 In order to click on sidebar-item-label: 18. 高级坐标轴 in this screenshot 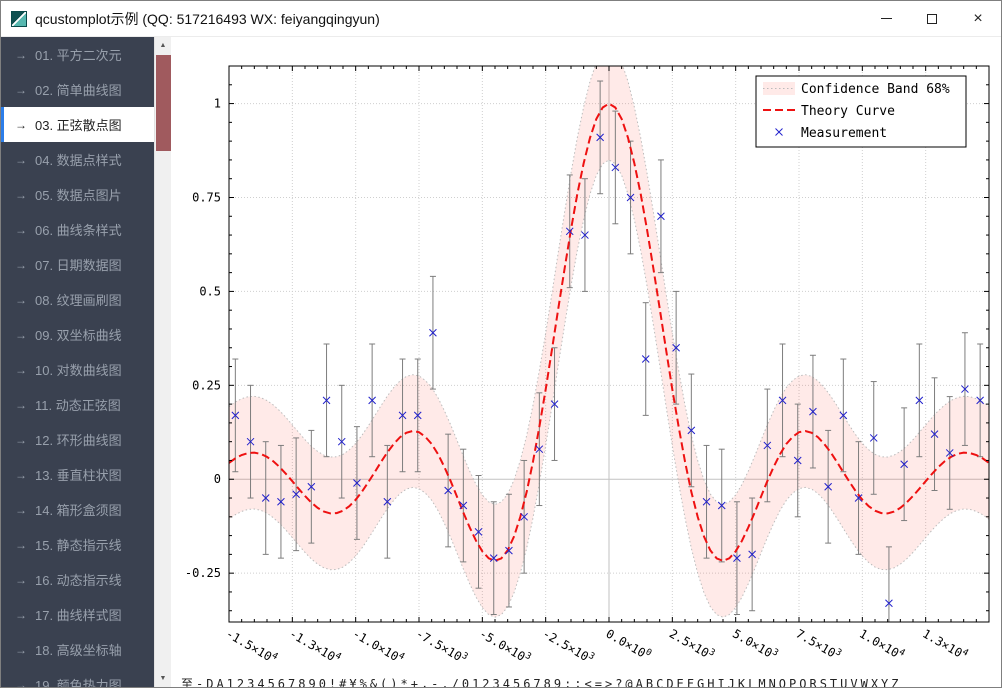, I will do `click(78, 650)`.